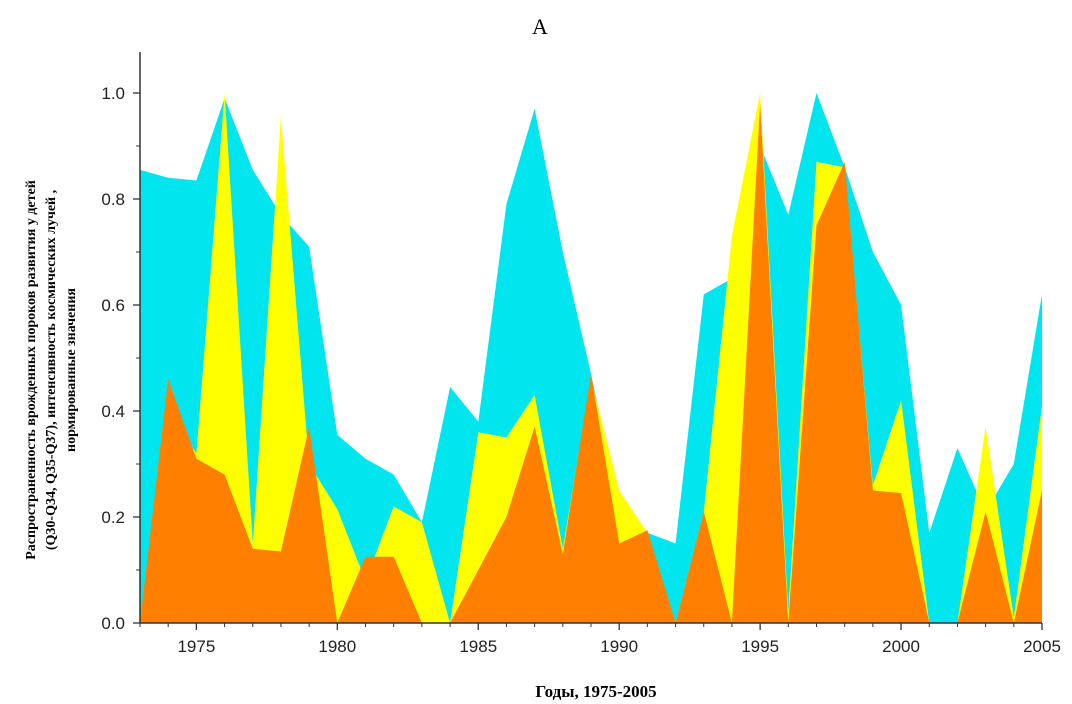 The height and width of the screenshot is (704, 1072). What do you see at coordinates (595, 691) in the screenshot?
I see `x-axis-title: Годы, 1975-2005` at bounding box center [595, 691].